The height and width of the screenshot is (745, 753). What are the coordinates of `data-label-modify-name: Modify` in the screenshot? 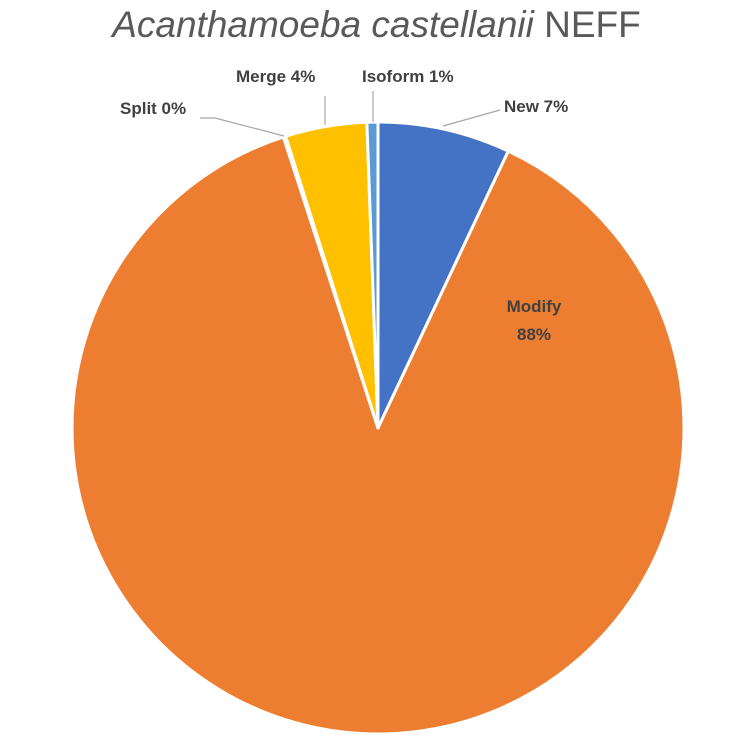 It's located at (534, 306).